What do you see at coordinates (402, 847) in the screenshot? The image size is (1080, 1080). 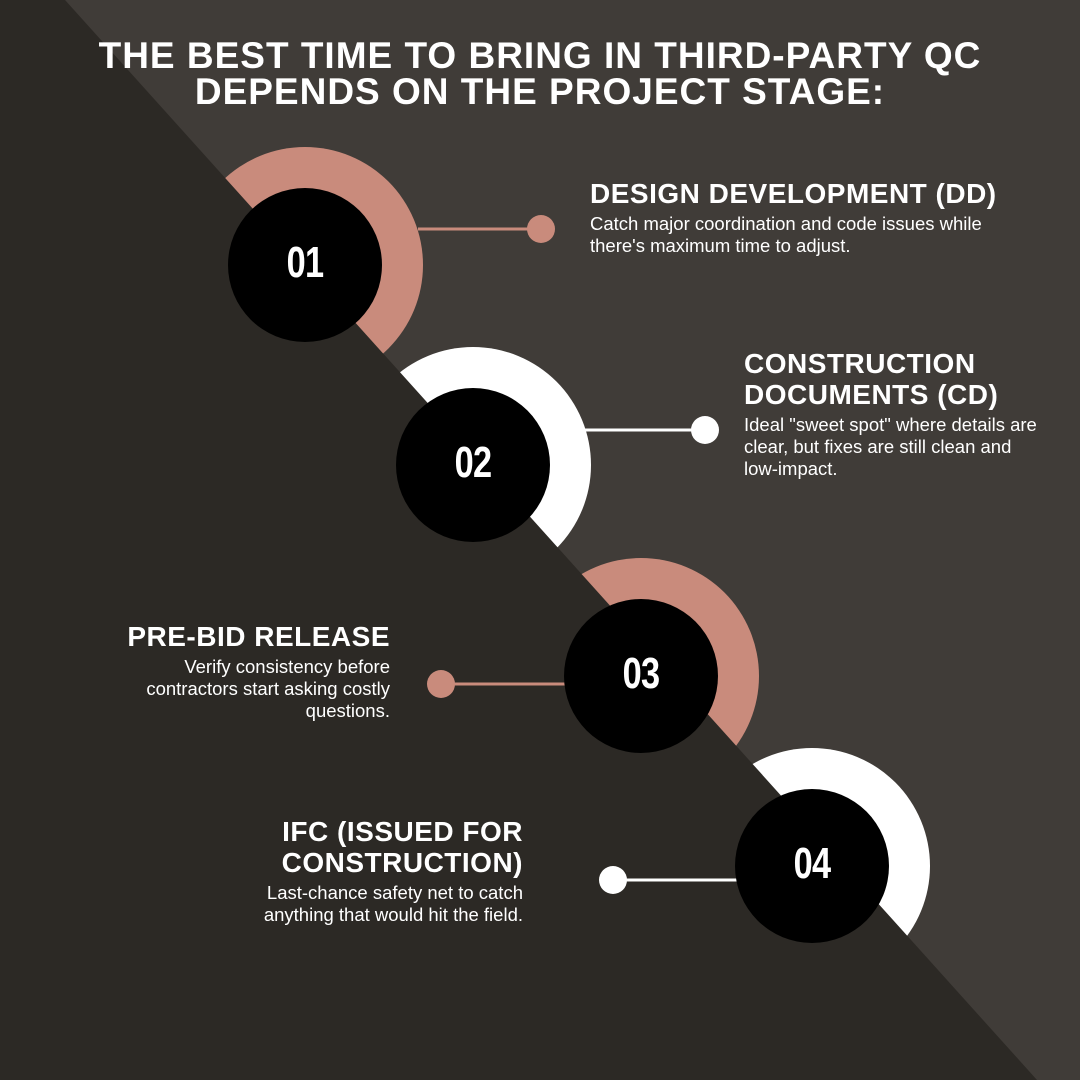 I see `step-heading: IFC (ISSUED FOR CONSTRUCTION)` at bounding box center [402, 847].